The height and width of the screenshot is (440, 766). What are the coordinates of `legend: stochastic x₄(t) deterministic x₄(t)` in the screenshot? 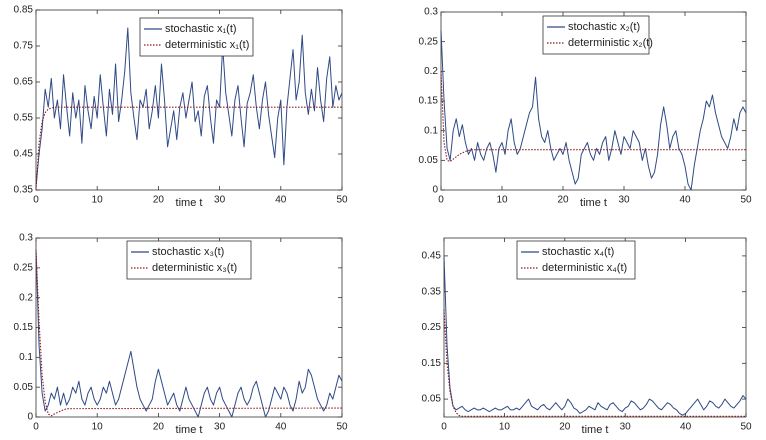 It's located at (576, 260).